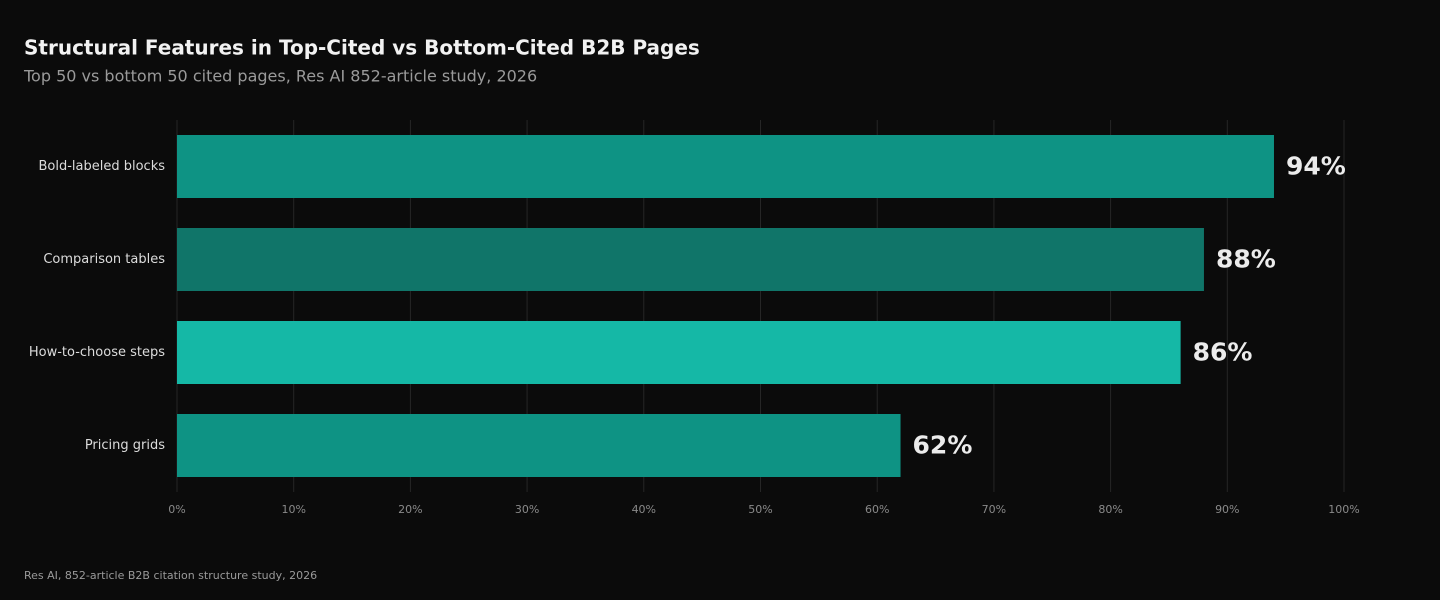 Image resolution: width=1440 pixels, height=600 pixels. Describe the element at coordinates (527, 509) in the screenshot. I see `x-tick-label: 30%` at that location.